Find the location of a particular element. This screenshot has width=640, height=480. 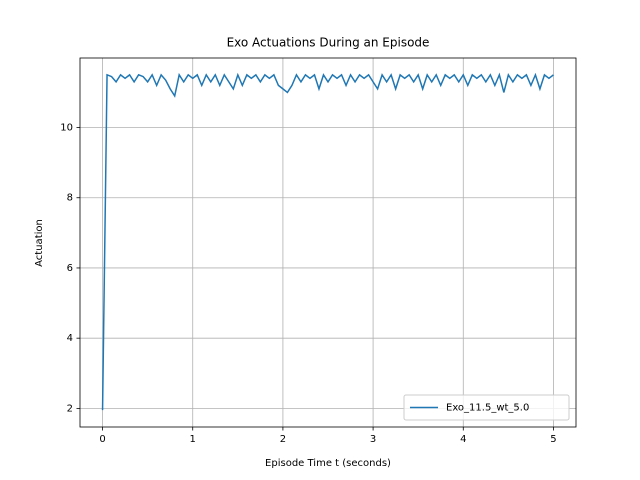

x-tick-label: 2 is located at coordinates (283, 439).